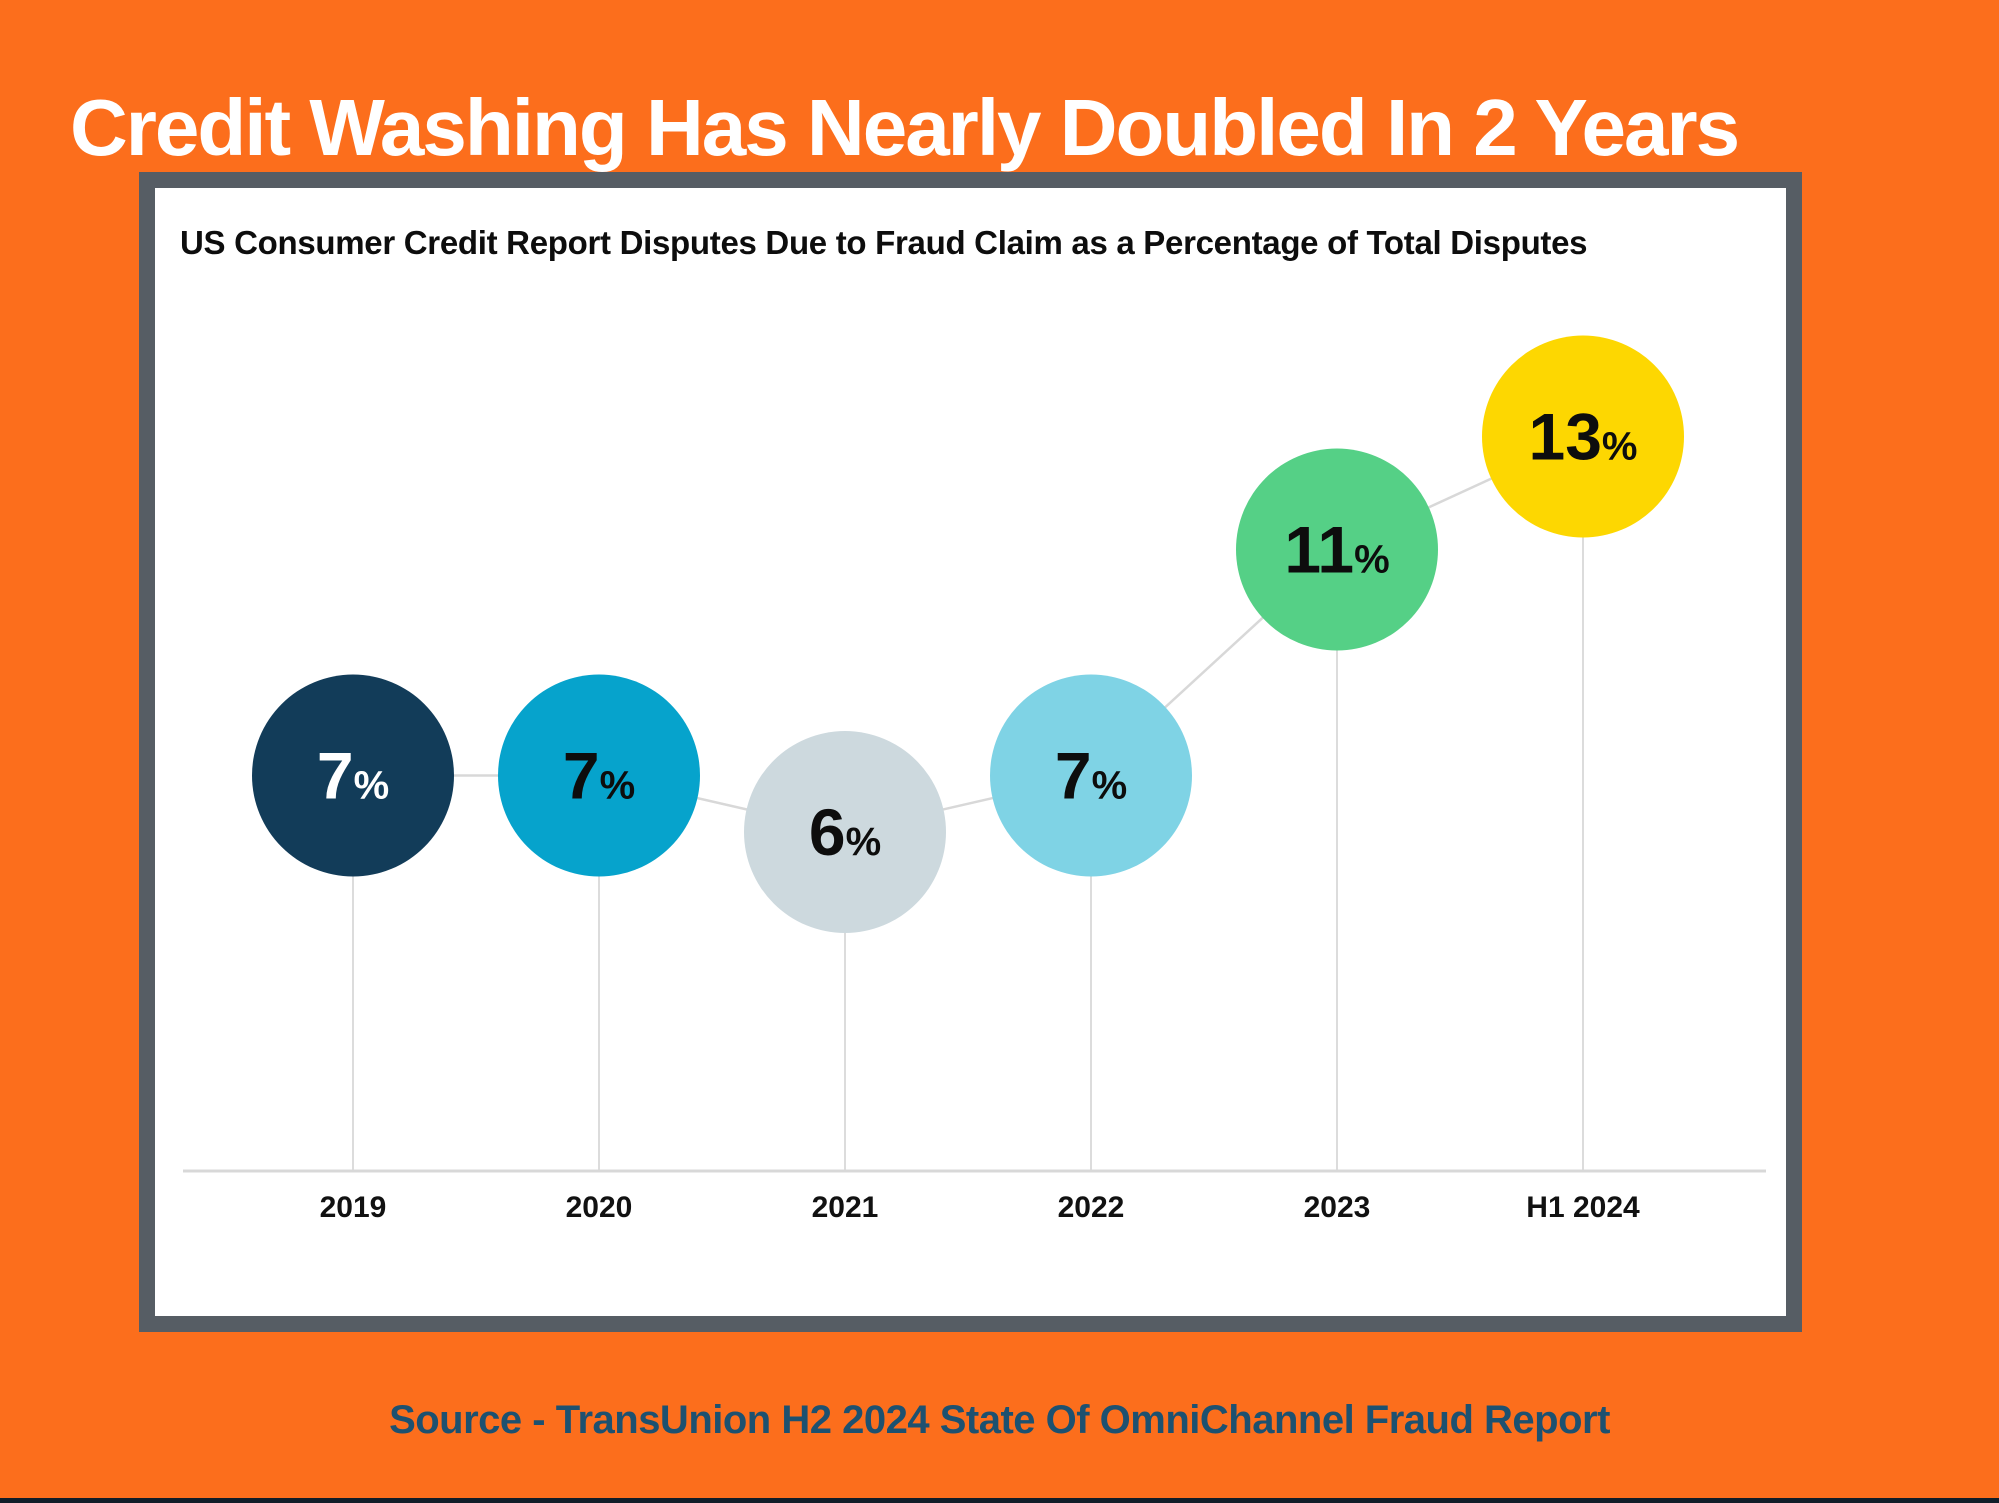 This screenshot has width=1999, height=1503. I want to click on bottom-accent-bar, so click(999, 1500).